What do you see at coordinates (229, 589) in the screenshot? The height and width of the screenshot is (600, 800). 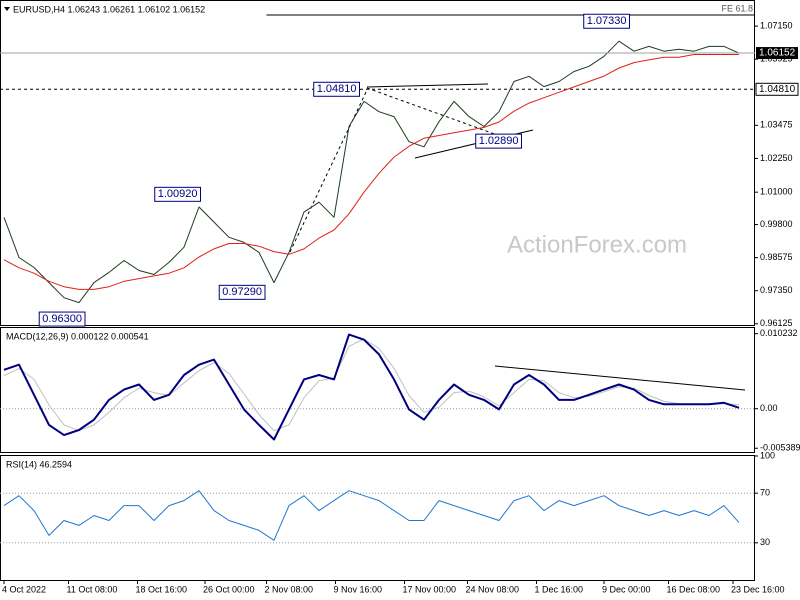 I see `x-tick-label: 26 Oct 00:00` at bounding box center [229, 589].